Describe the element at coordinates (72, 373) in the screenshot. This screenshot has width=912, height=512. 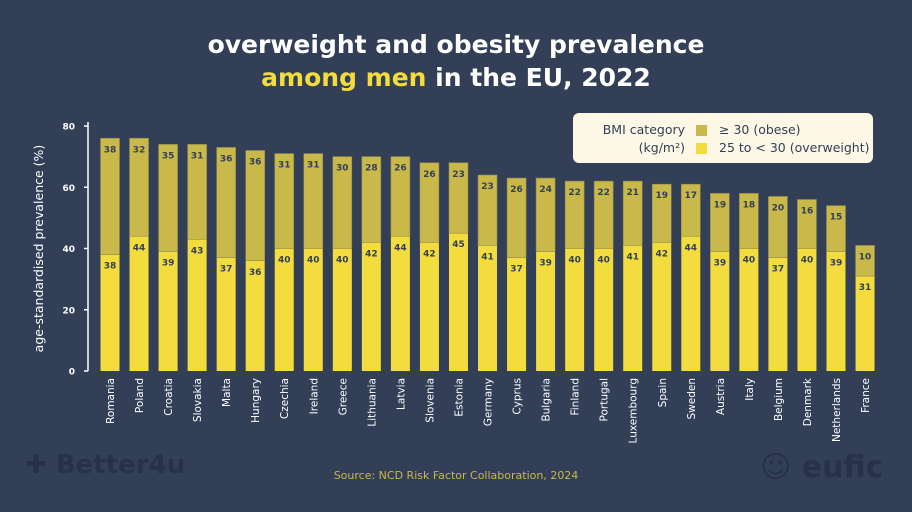
I see `y-tick-label: 0` at that location.